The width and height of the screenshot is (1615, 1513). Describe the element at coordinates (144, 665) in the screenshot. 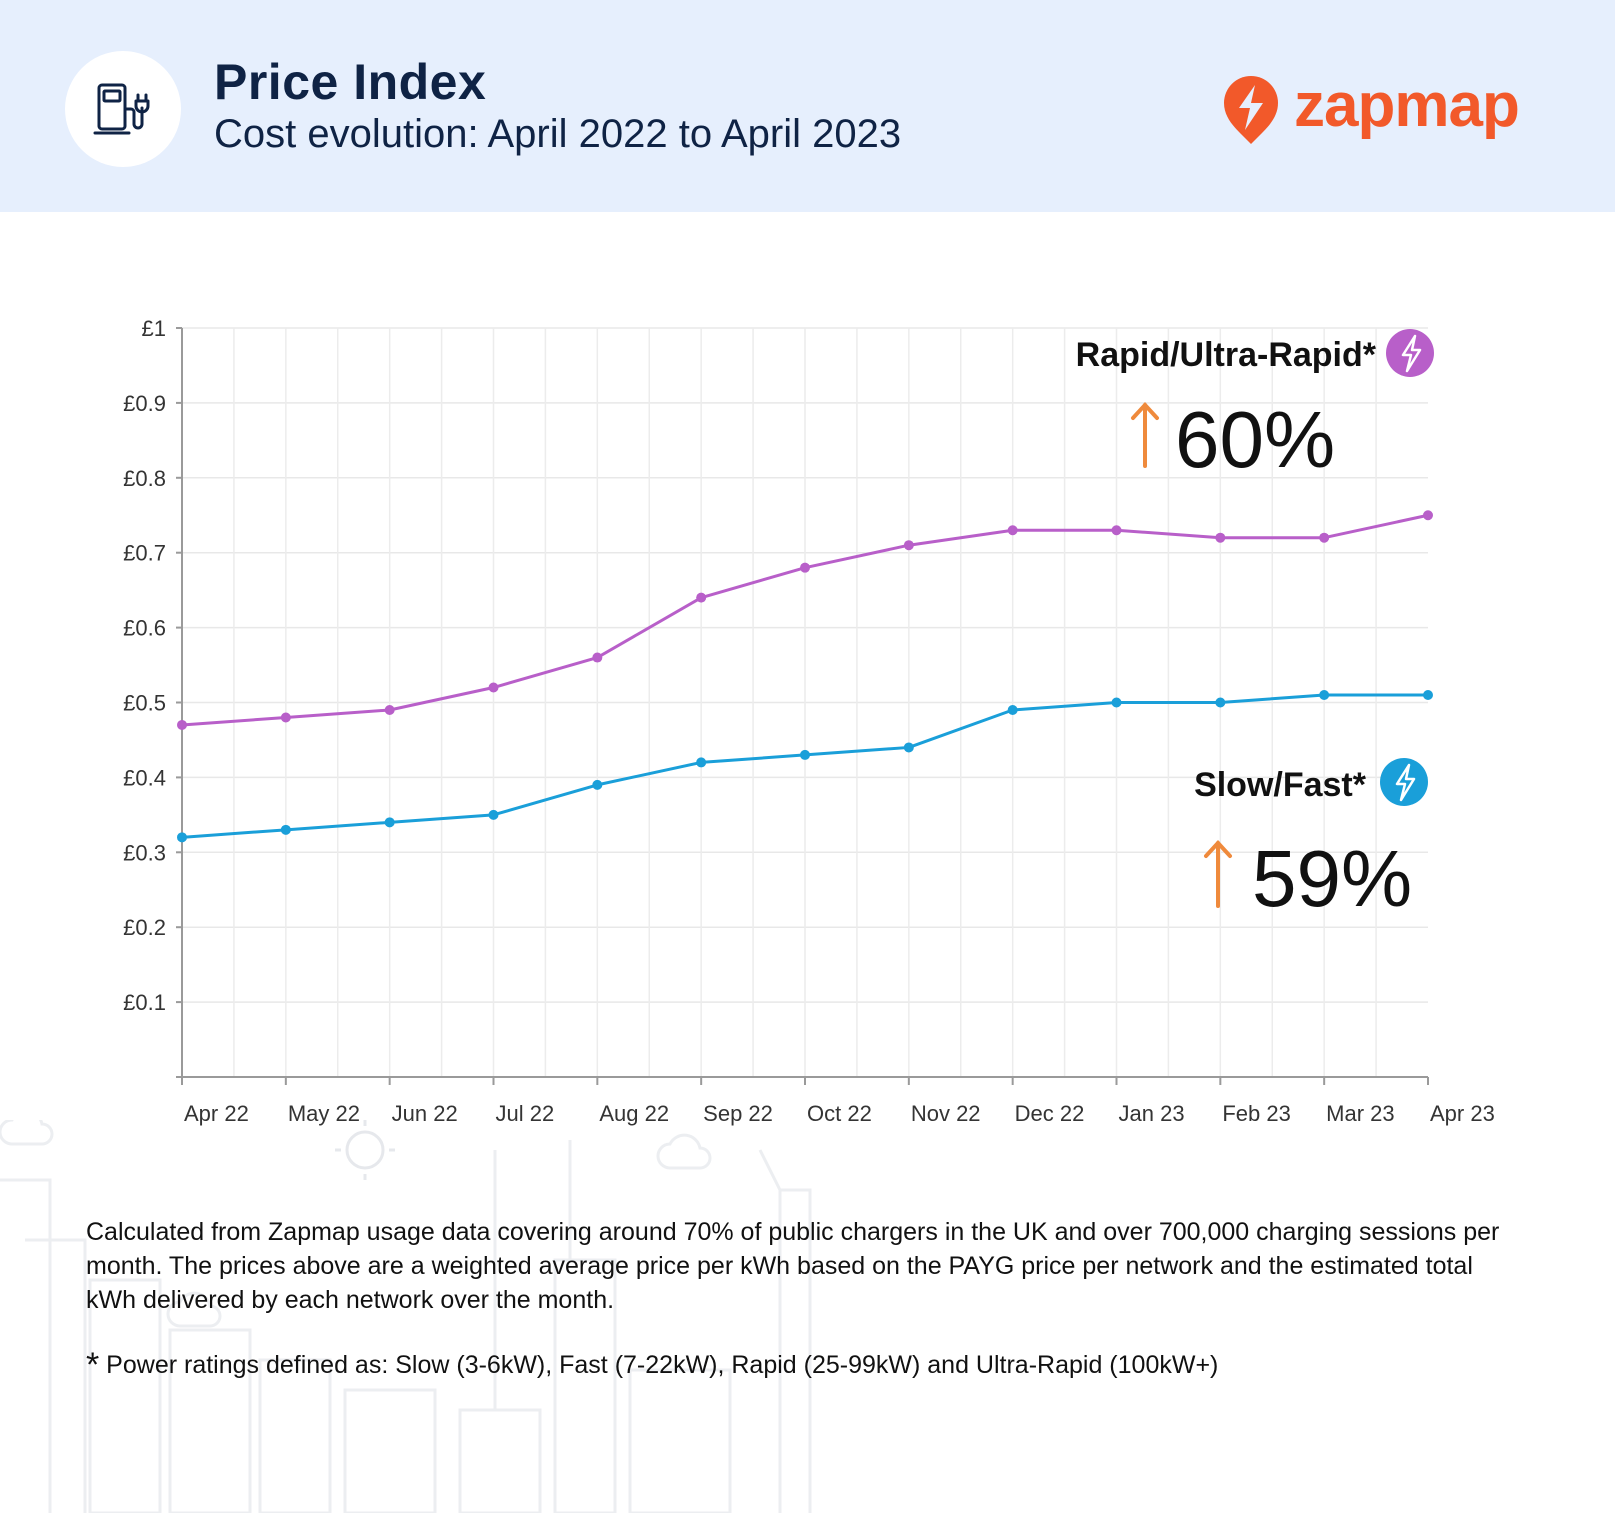

I see `y-axis-labels: £0.1 £0.2 £0.3 £0.4 £0.5 £0.6 £0.7 £0.8 £0.9 £1` at that location.